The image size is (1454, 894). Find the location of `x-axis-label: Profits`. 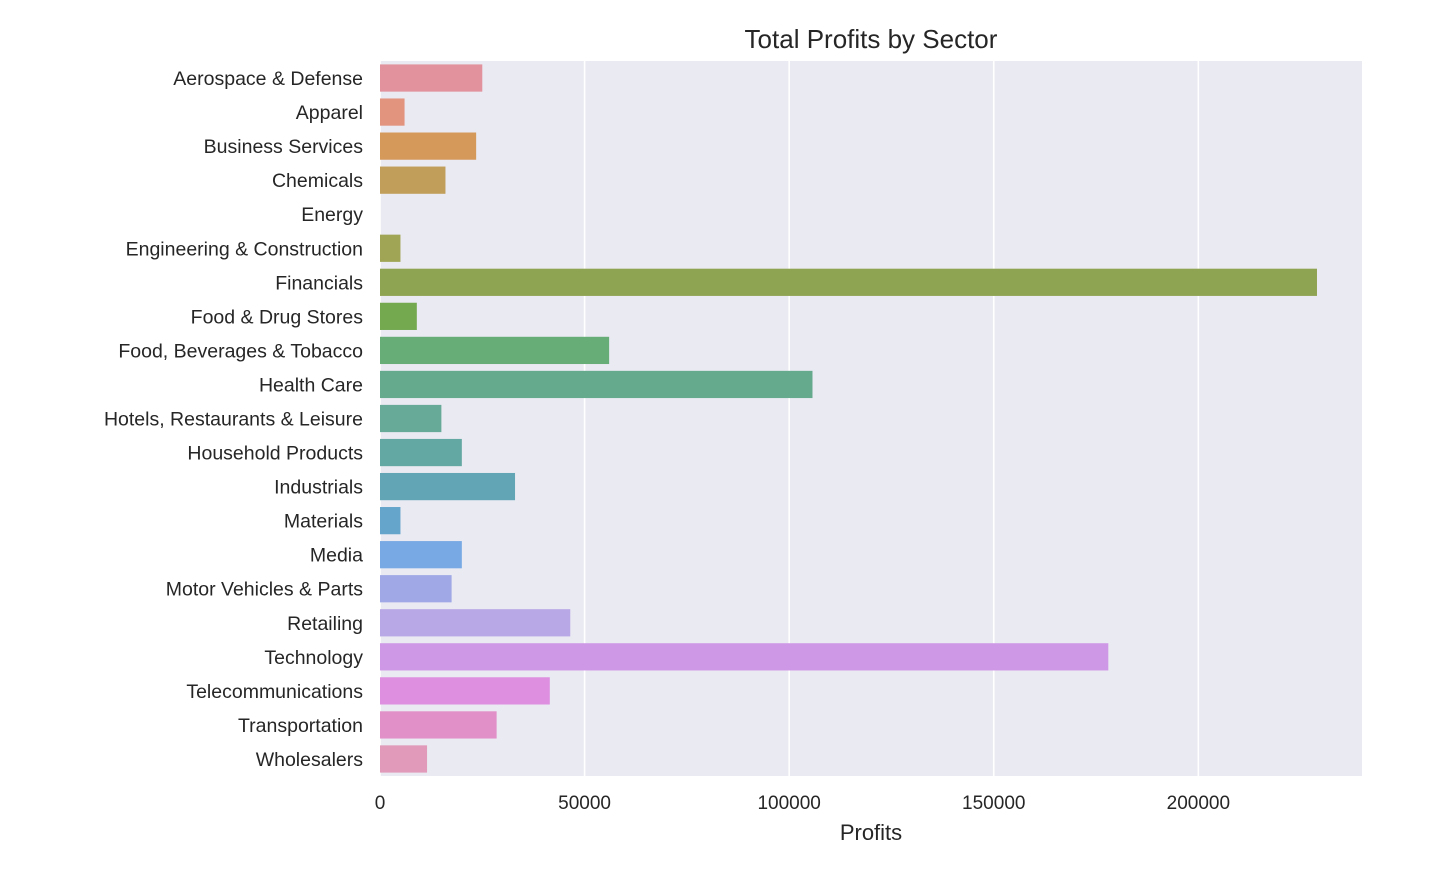

x-axis-label: Profits is located at coordinates (871, 832).